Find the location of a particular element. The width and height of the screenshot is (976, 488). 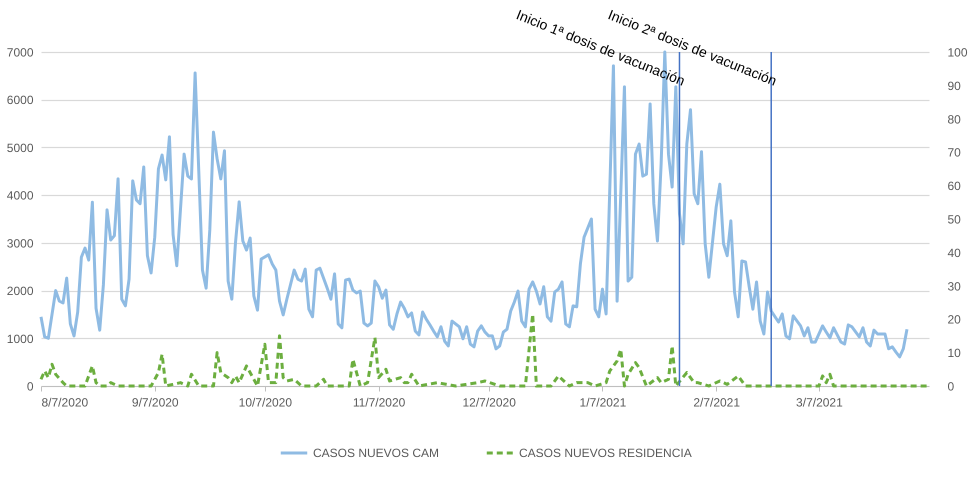

y-tick-label: 0 is located at coordinates (30, 387).